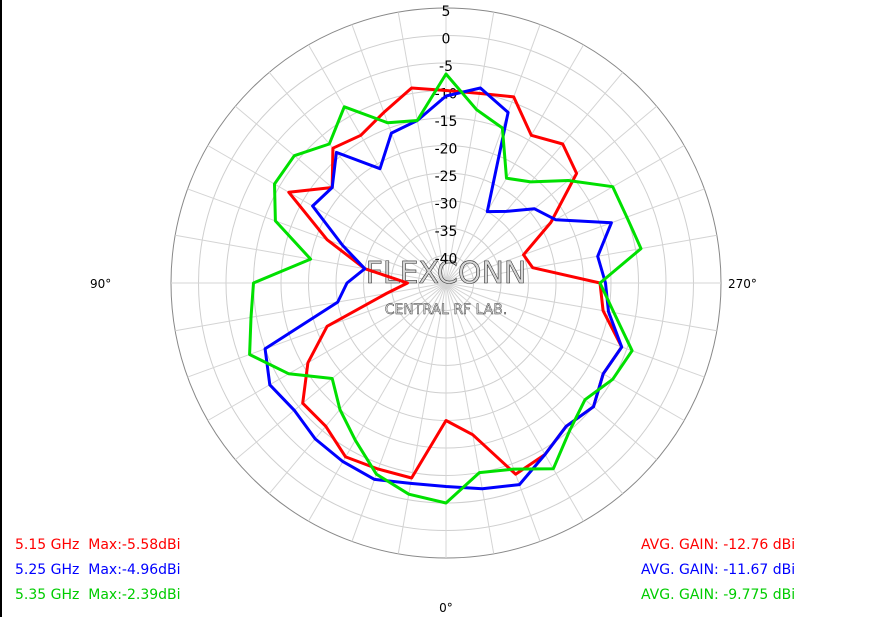 This screenshot has height=621, width=874. I want to click on legend-series-1-avg: AVG. GAIN: -12.76 dBi, so click(718, 545).